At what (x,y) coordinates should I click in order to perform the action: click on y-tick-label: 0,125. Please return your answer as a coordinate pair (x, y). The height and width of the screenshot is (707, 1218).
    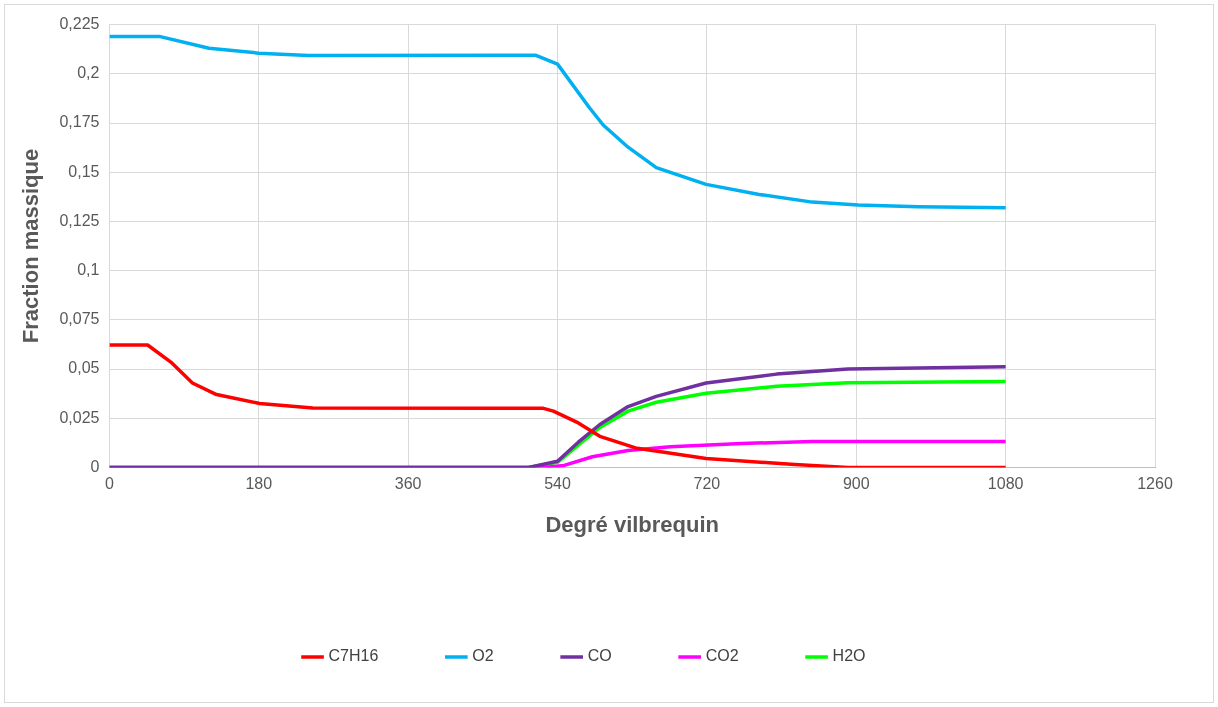
    Looking at the image, I should click on (79, 220).